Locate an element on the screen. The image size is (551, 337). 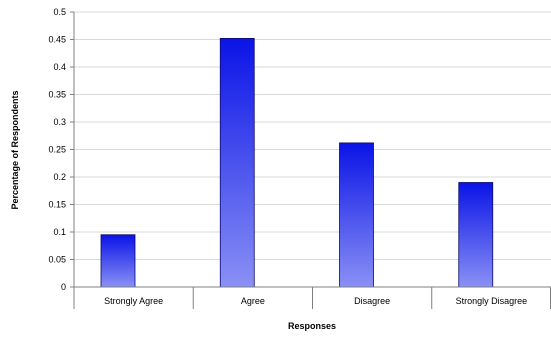
y-tick-label: 0.15 is located at coordinates (57, 205).